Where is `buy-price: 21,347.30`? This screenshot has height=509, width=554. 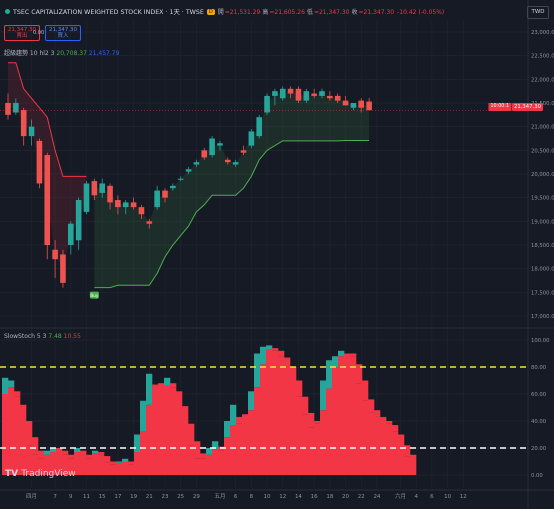 buy-price: 21,347.30 is located at coordinates (63, 30).